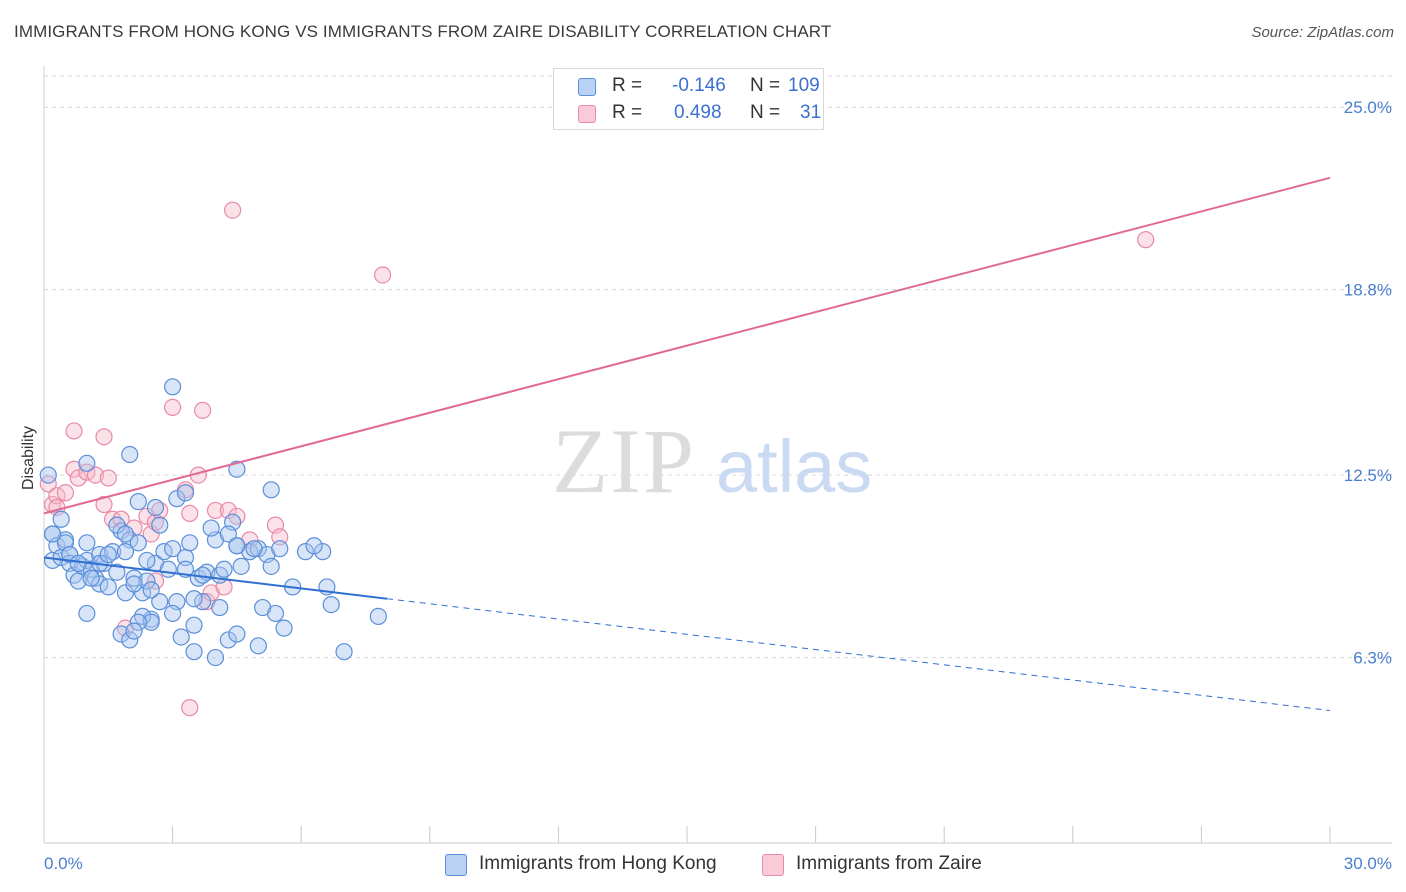  Describe the element at coordinates (28, 458) in the screenshot. I see `y-axis-label: Disability` at that location.